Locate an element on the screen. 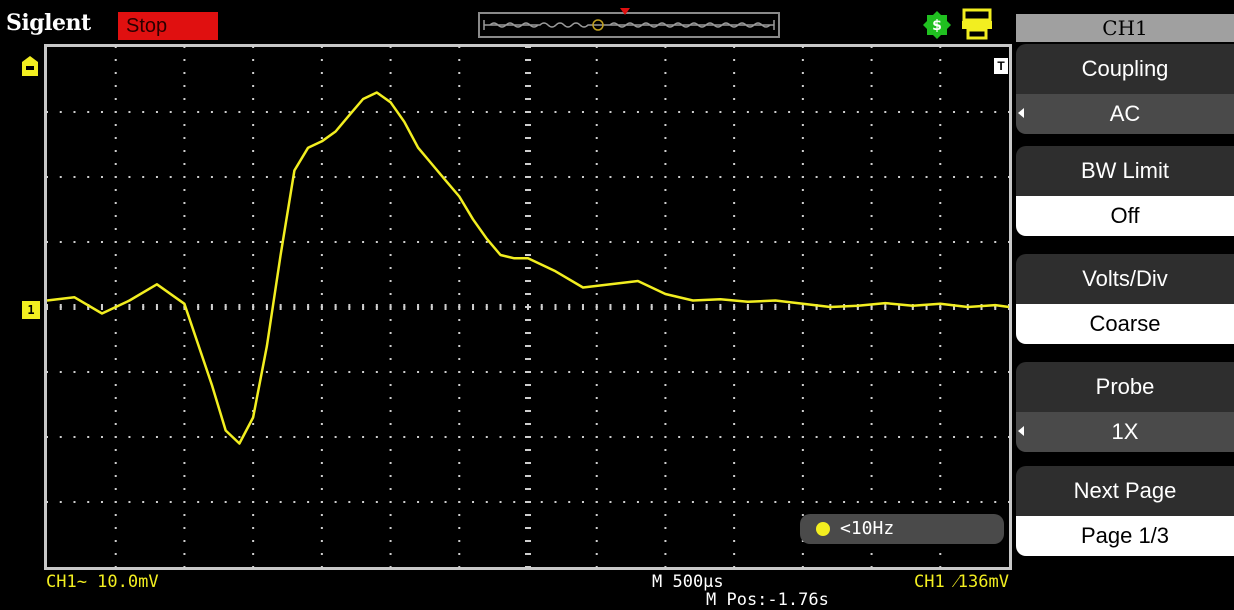  menu-item-value: AC is located at coordinates (1125, 114).